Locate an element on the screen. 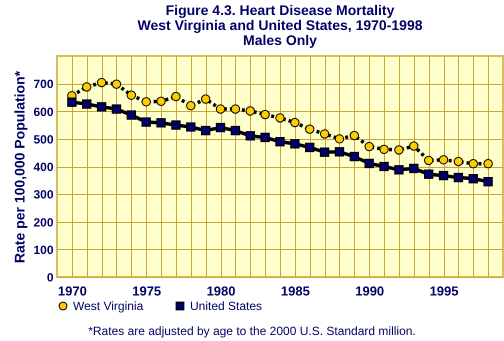  x-tick-label: 1985 is located at coordinates (295, 291).